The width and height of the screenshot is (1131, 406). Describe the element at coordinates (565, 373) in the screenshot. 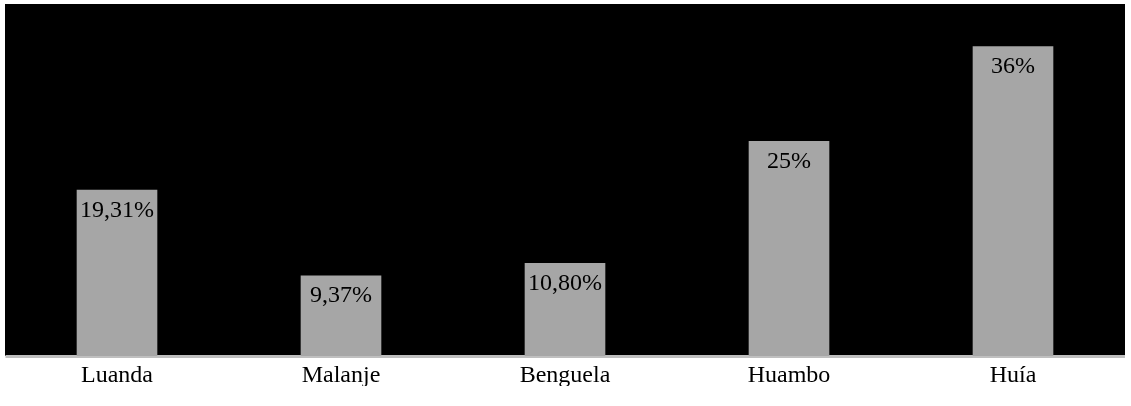

I see `x-tick-label: Benguela` at that location.